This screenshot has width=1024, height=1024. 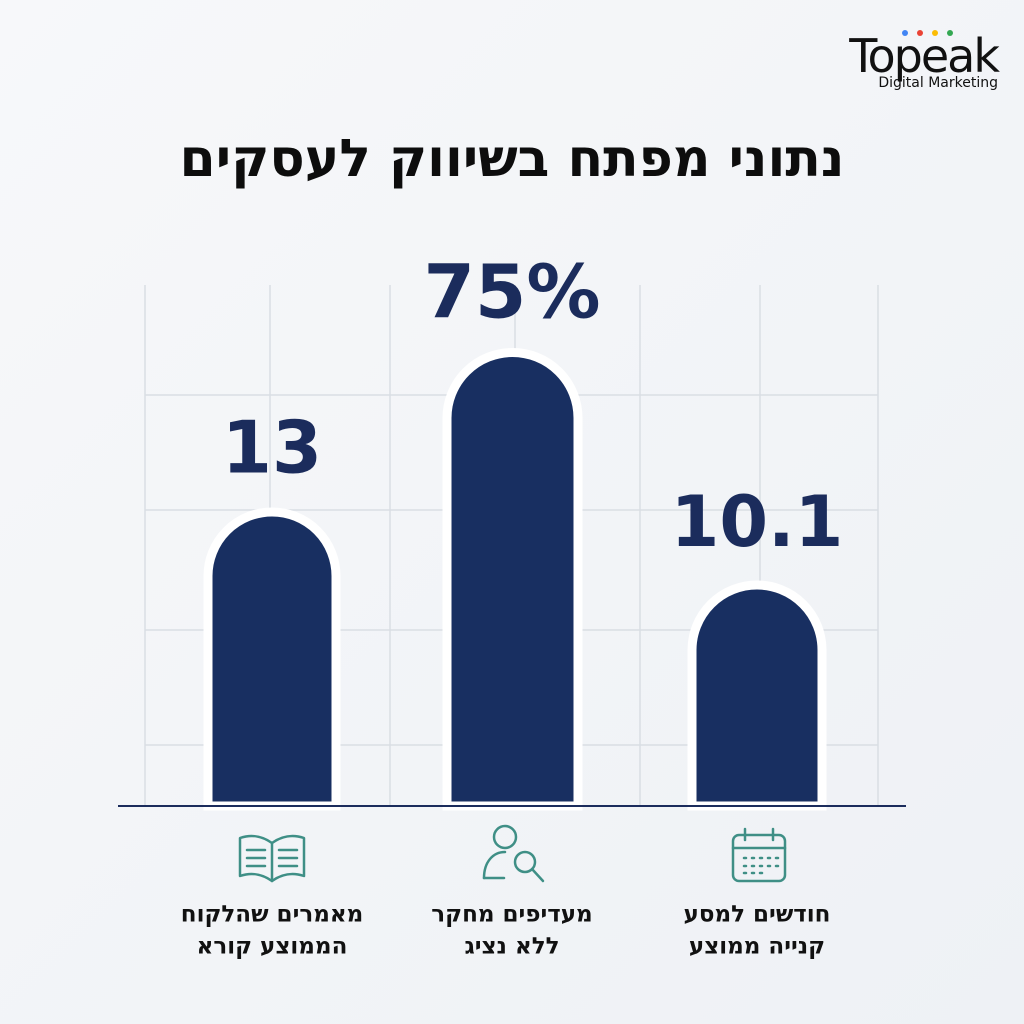 What do you see at coordinates (759, 855) in the screenshot?
I see `calendar-icon` at bounding box center [759, 855].